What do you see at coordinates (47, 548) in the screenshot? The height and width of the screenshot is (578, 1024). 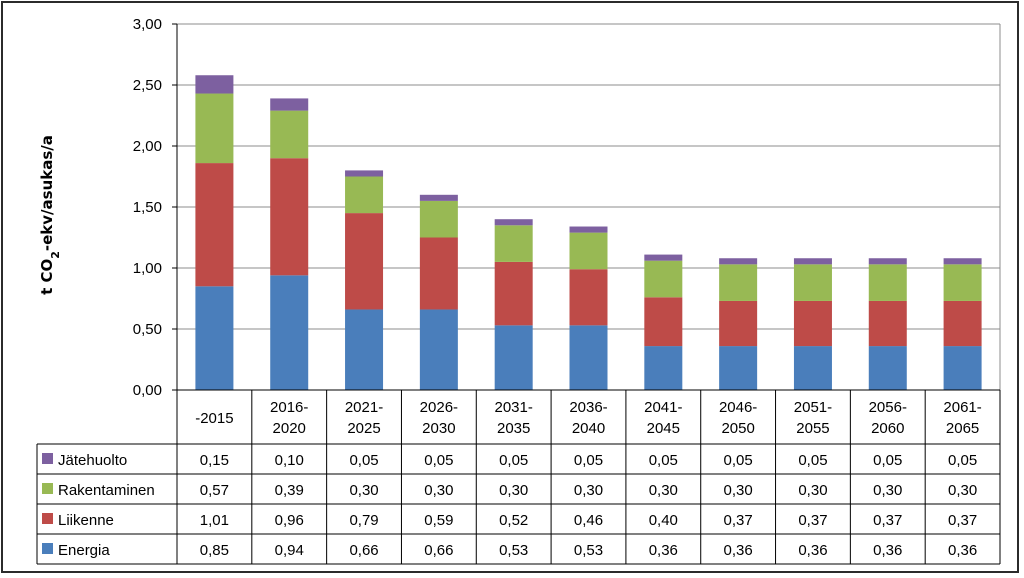 I see `legend-key-energia` at bounding box center [47, 548].